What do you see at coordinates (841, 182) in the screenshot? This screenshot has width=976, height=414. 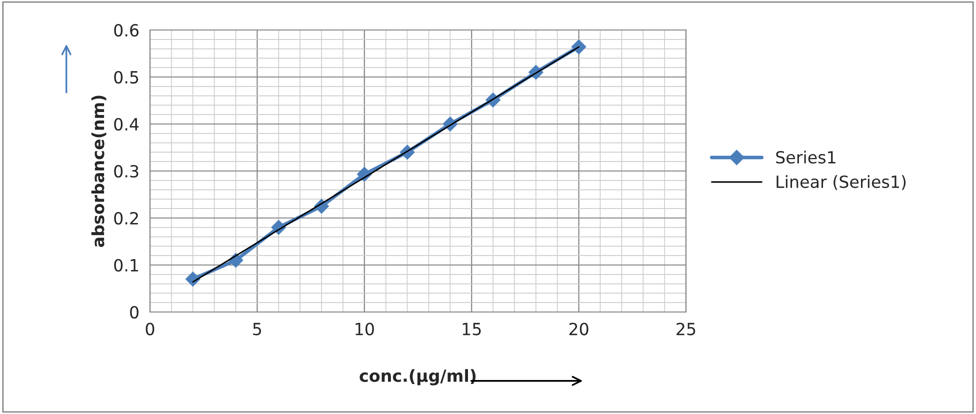 I see `legend-label: Linear (Series1)` at bounding box center [841, 182].